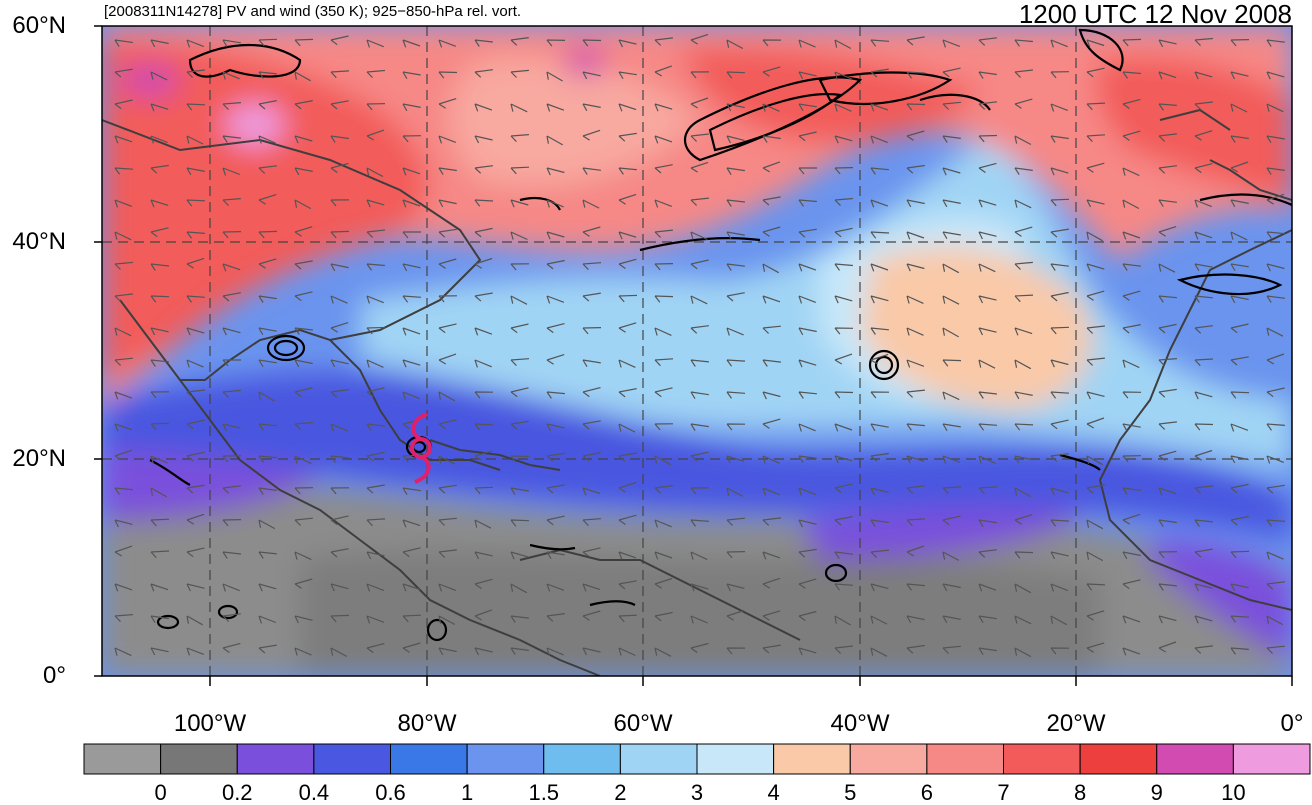 The image size is (1312, 805). Describe the element at coordinates (697, 759) in the screenshot. I see `colorbar` at that location.